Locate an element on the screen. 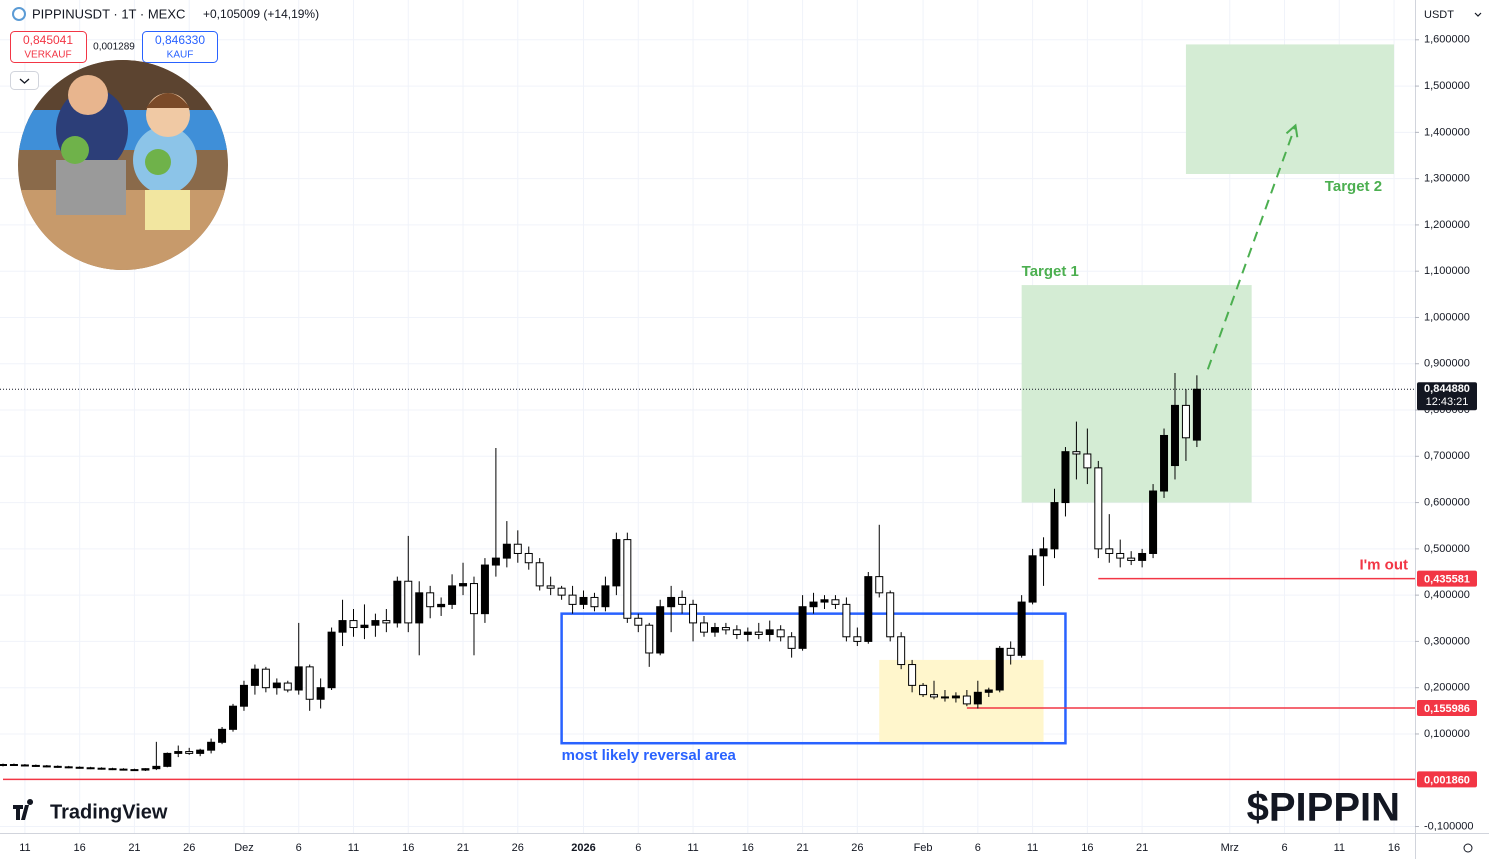 Image resolution: width=1489 pixels, height=859 pixels. y-tick-label: 0,100000 is located at coordinates (1447, 734).